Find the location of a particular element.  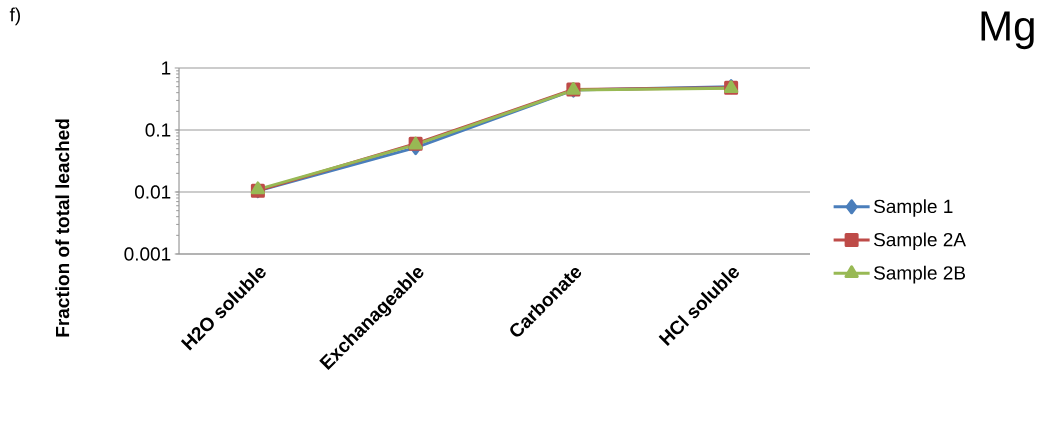

text: f) is located at coordinates (14, 16).